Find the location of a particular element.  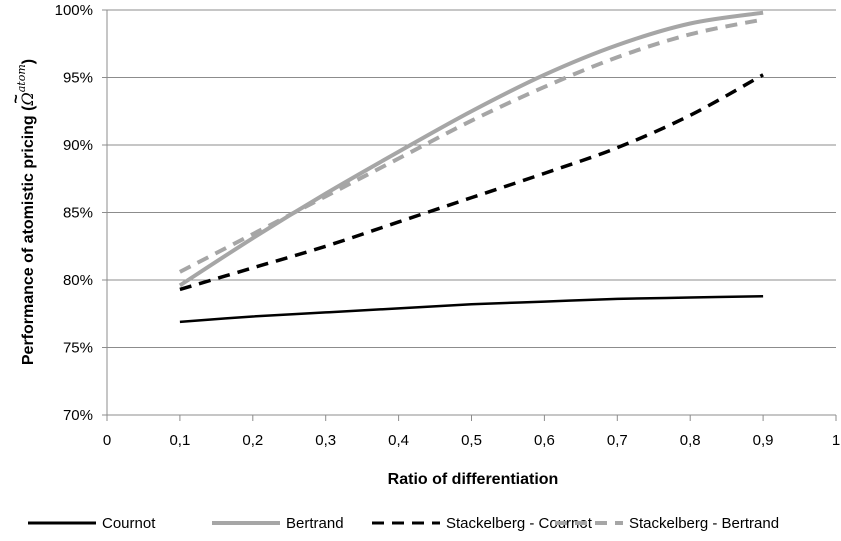

svg-text:Performance of atomistic prici: Performance of atomistic pricing (Ωatom) is located at coordinates (26, 212).